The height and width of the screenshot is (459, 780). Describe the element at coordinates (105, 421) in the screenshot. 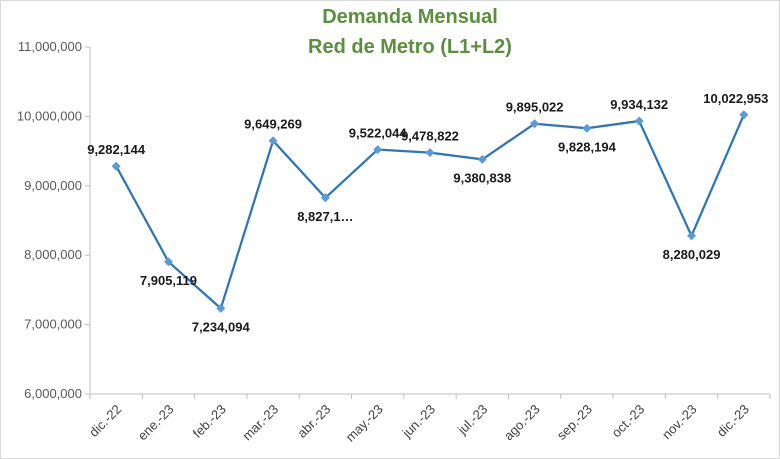

I see `x-tick-label: dic.-22` at that location.